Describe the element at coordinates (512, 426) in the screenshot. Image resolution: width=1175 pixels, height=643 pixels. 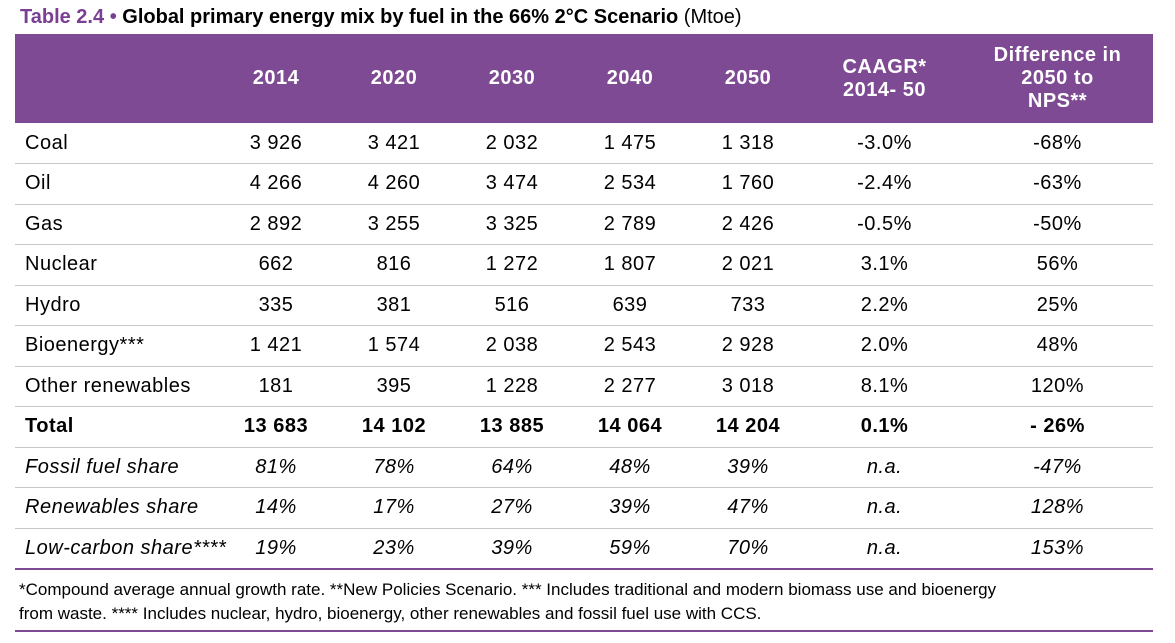
I see `cell-2030: 13 885` at that location.